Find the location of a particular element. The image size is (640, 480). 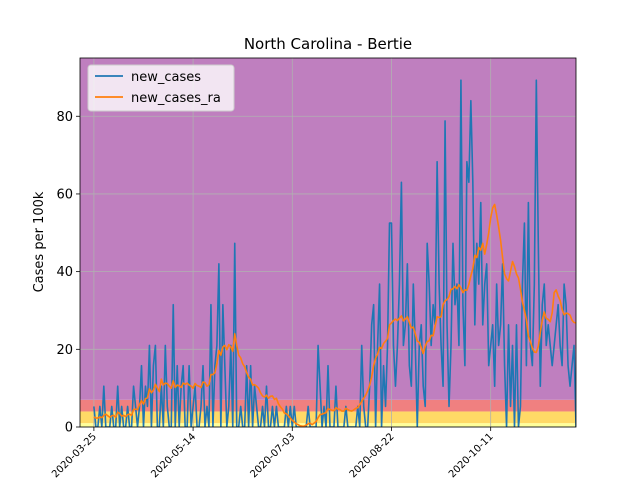

x-tick-label: 2020-10-11 is located at coordinates (471, 455).